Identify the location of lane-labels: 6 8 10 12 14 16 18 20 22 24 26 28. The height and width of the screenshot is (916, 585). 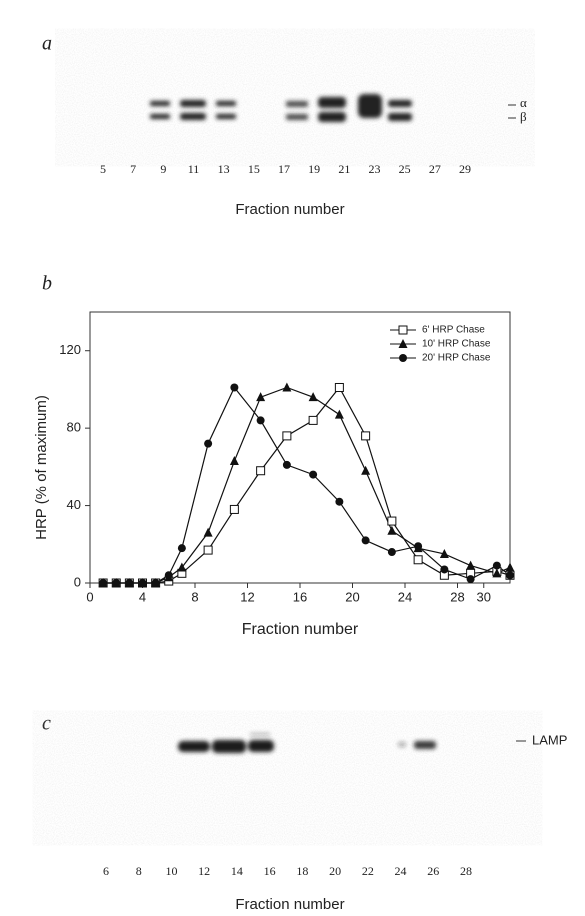
(287, 871).